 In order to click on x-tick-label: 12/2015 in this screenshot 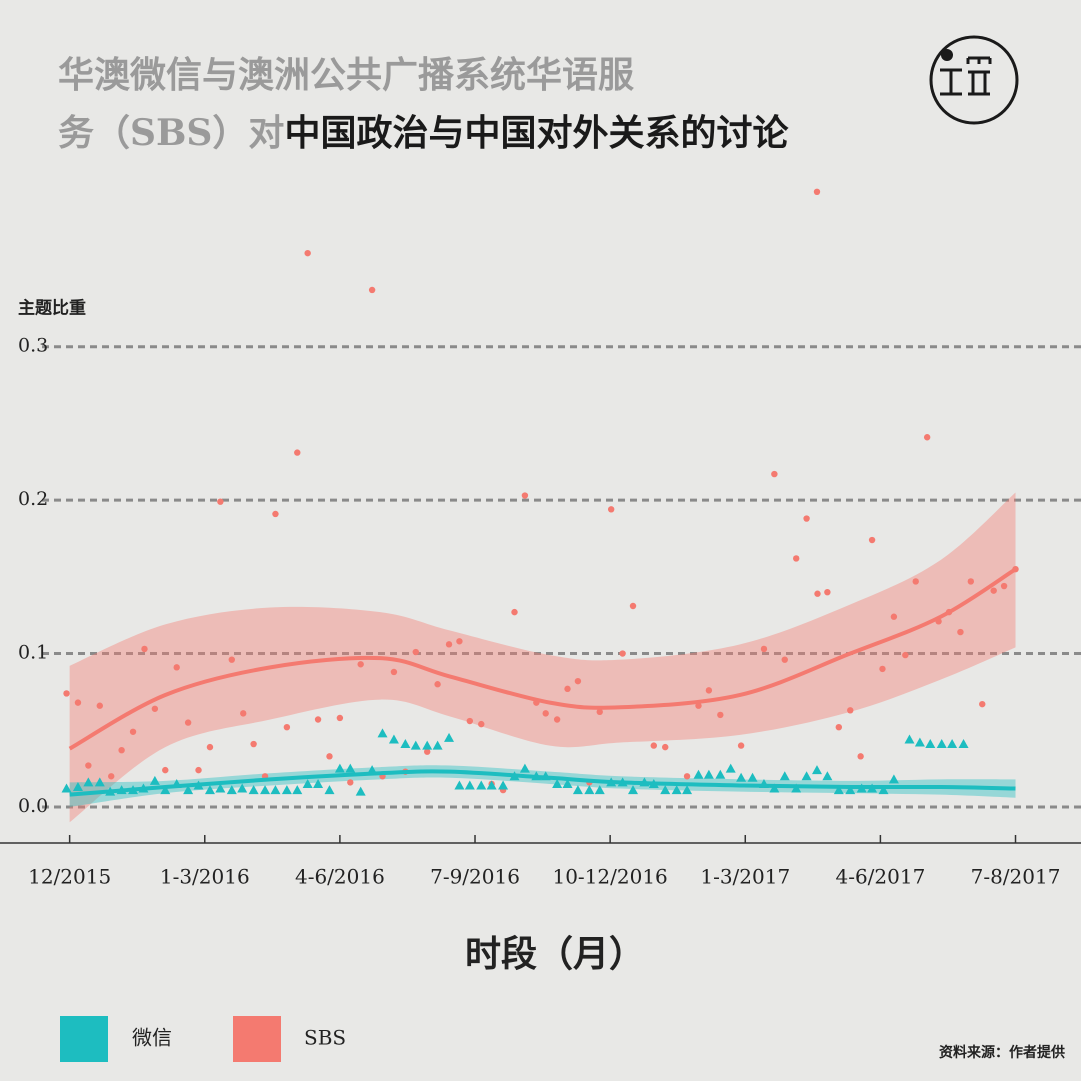, I will do `click(69, 877)`.